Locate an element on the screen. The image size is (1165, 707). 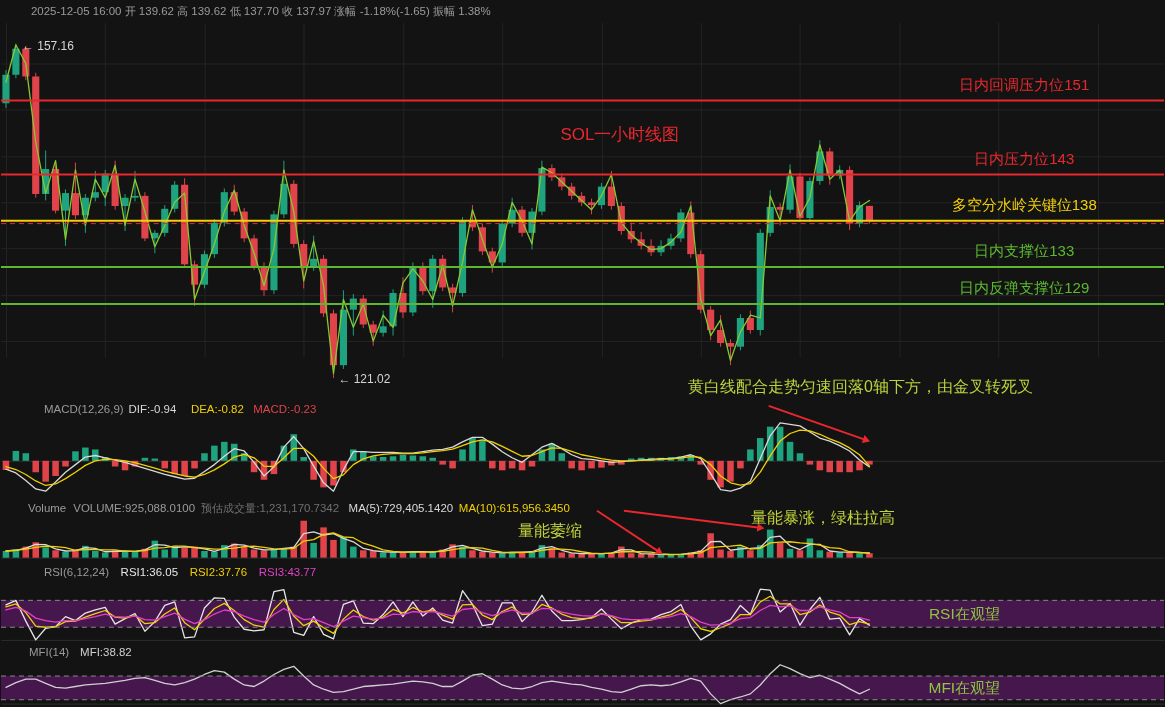
chart-title: Volume is located at coordinates (47, 507).